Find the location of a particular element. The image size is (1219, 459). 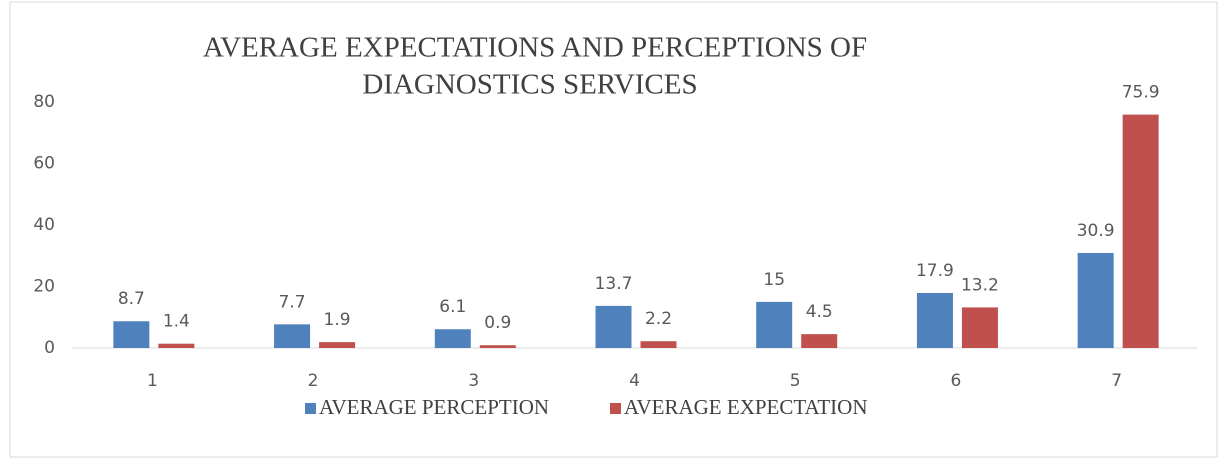

data-label: 8.7 is located at coordinates (131, 299).